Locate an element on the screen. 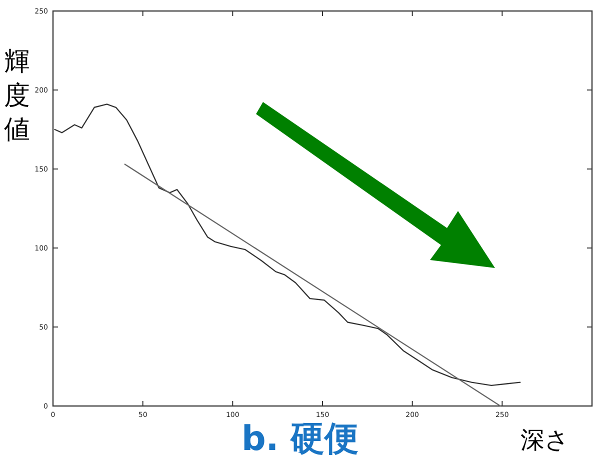 This screenshot has width=599, height=456. text: b. 硬便 is located at coordinates (300, 437).